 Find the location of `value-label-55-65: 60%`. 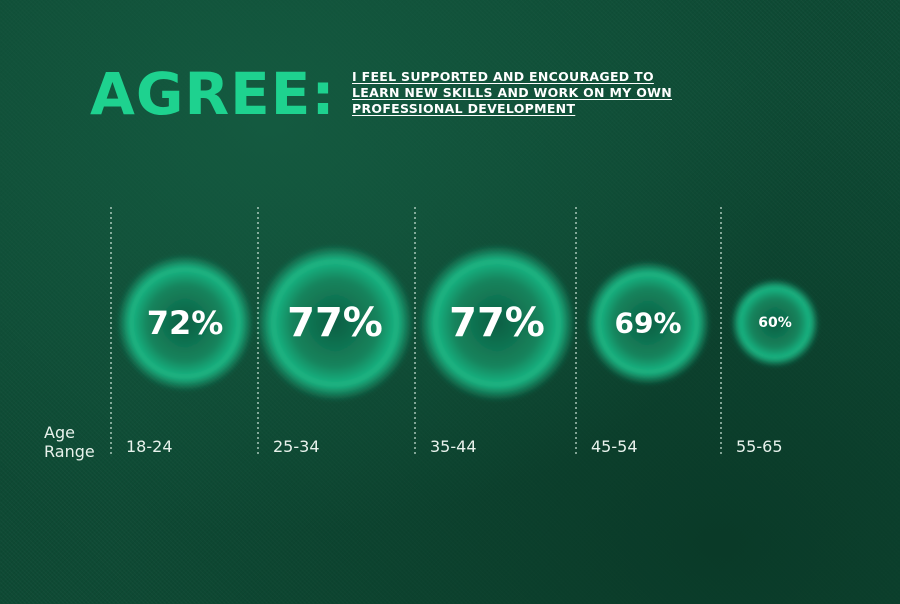

value-label-55-65: 60% is located at coordinates (775, 323).